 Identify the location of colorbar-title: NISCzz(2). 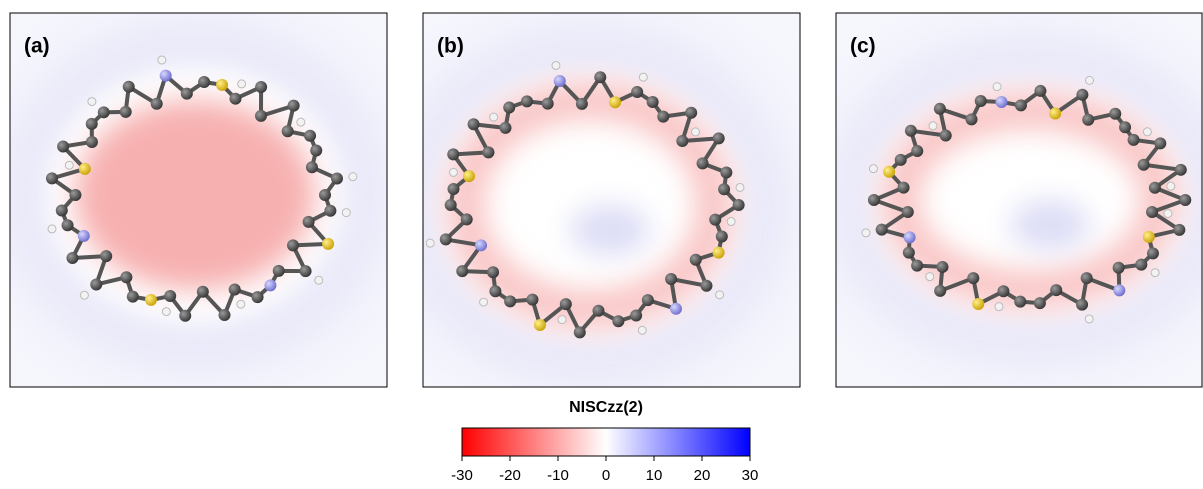
(606, 407).